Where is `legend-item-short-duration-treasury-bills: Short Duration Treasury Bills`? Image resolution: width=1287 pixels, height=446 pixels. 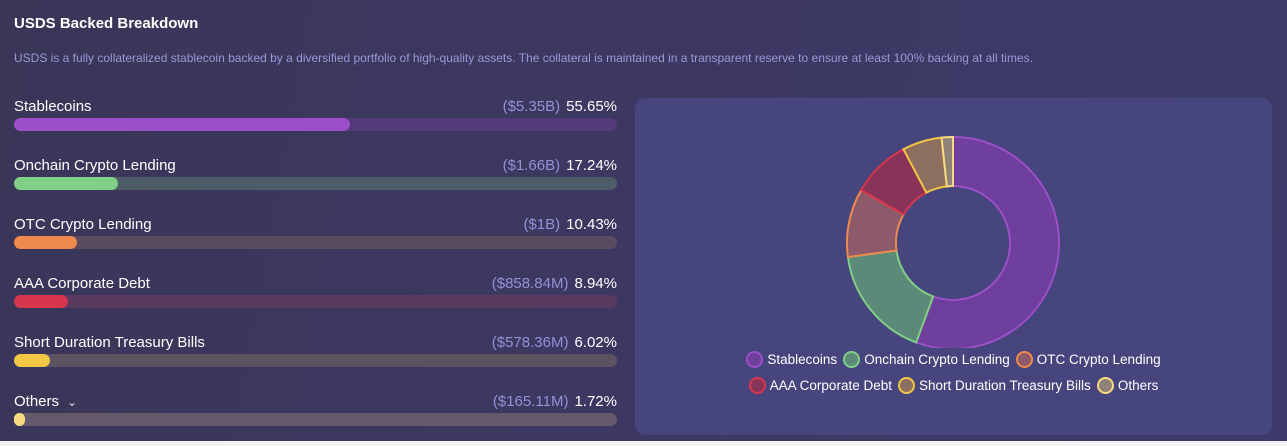 legend-item-short-duration-treasury-bills: Short Duration Treasury Bills is located at coordinates (994, 385).